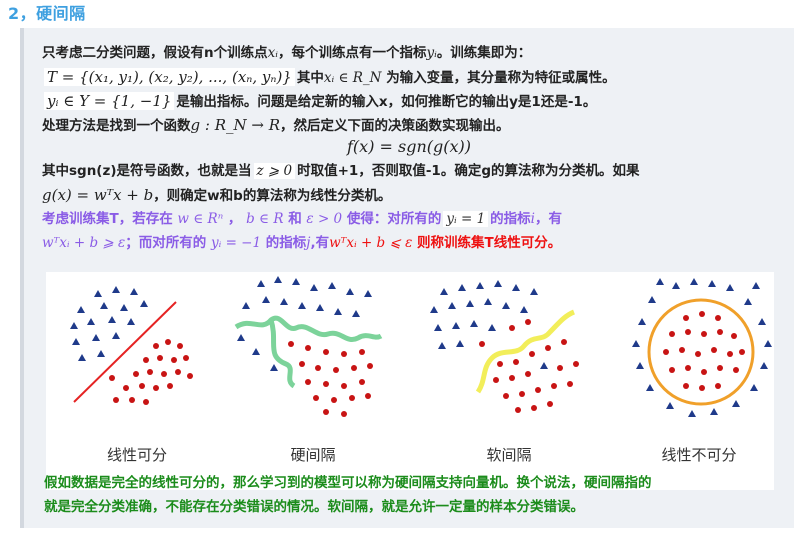 This screenshot has height=534, width=798. I want to click on text: ；而对所有的, so click(166, 243).